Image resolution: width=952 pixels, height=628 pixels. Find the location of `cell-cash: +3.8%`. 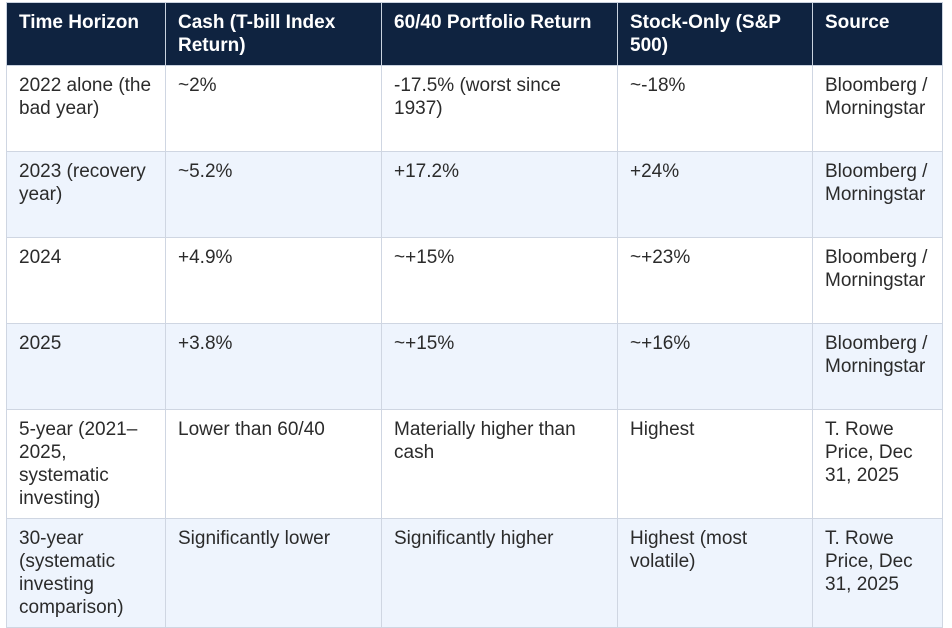

cell-cash: +3.8% is located at coordinates (273, 366).